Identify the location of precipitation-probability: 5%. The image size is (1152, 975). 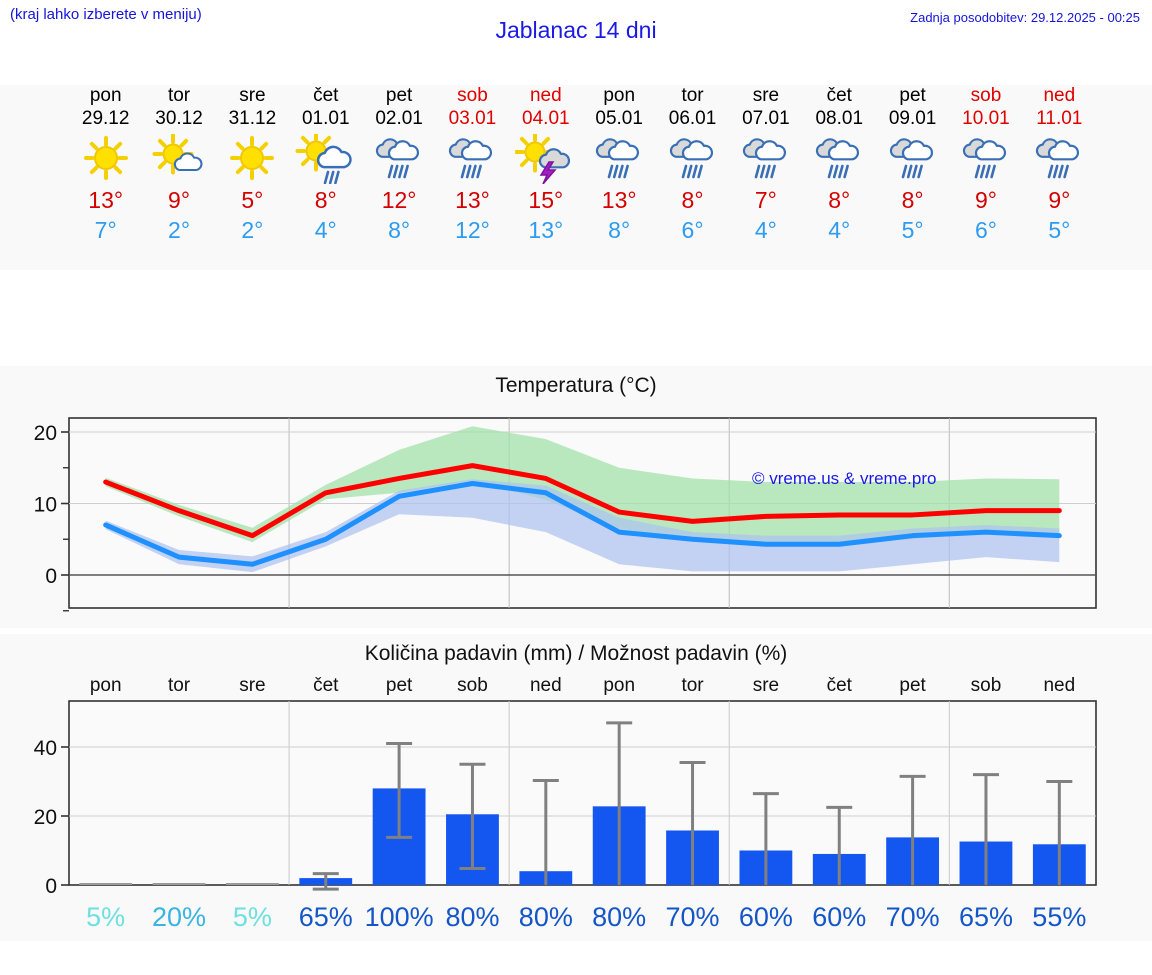
(252, 917).